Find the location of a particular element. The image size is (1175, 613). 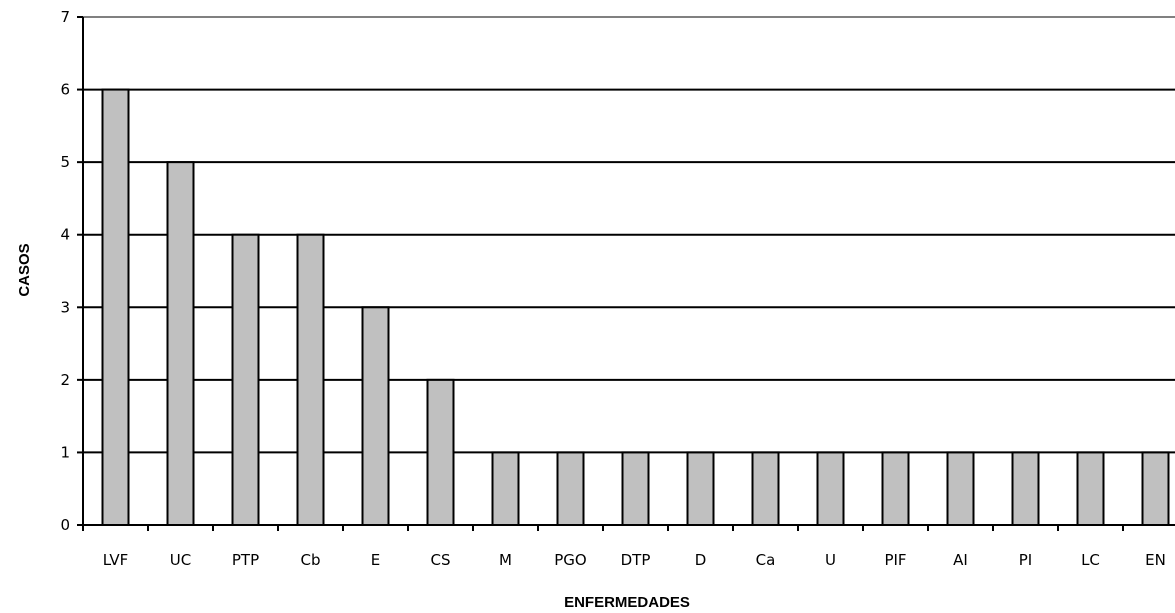

bar-lvf is located at coordinates (115, 307).